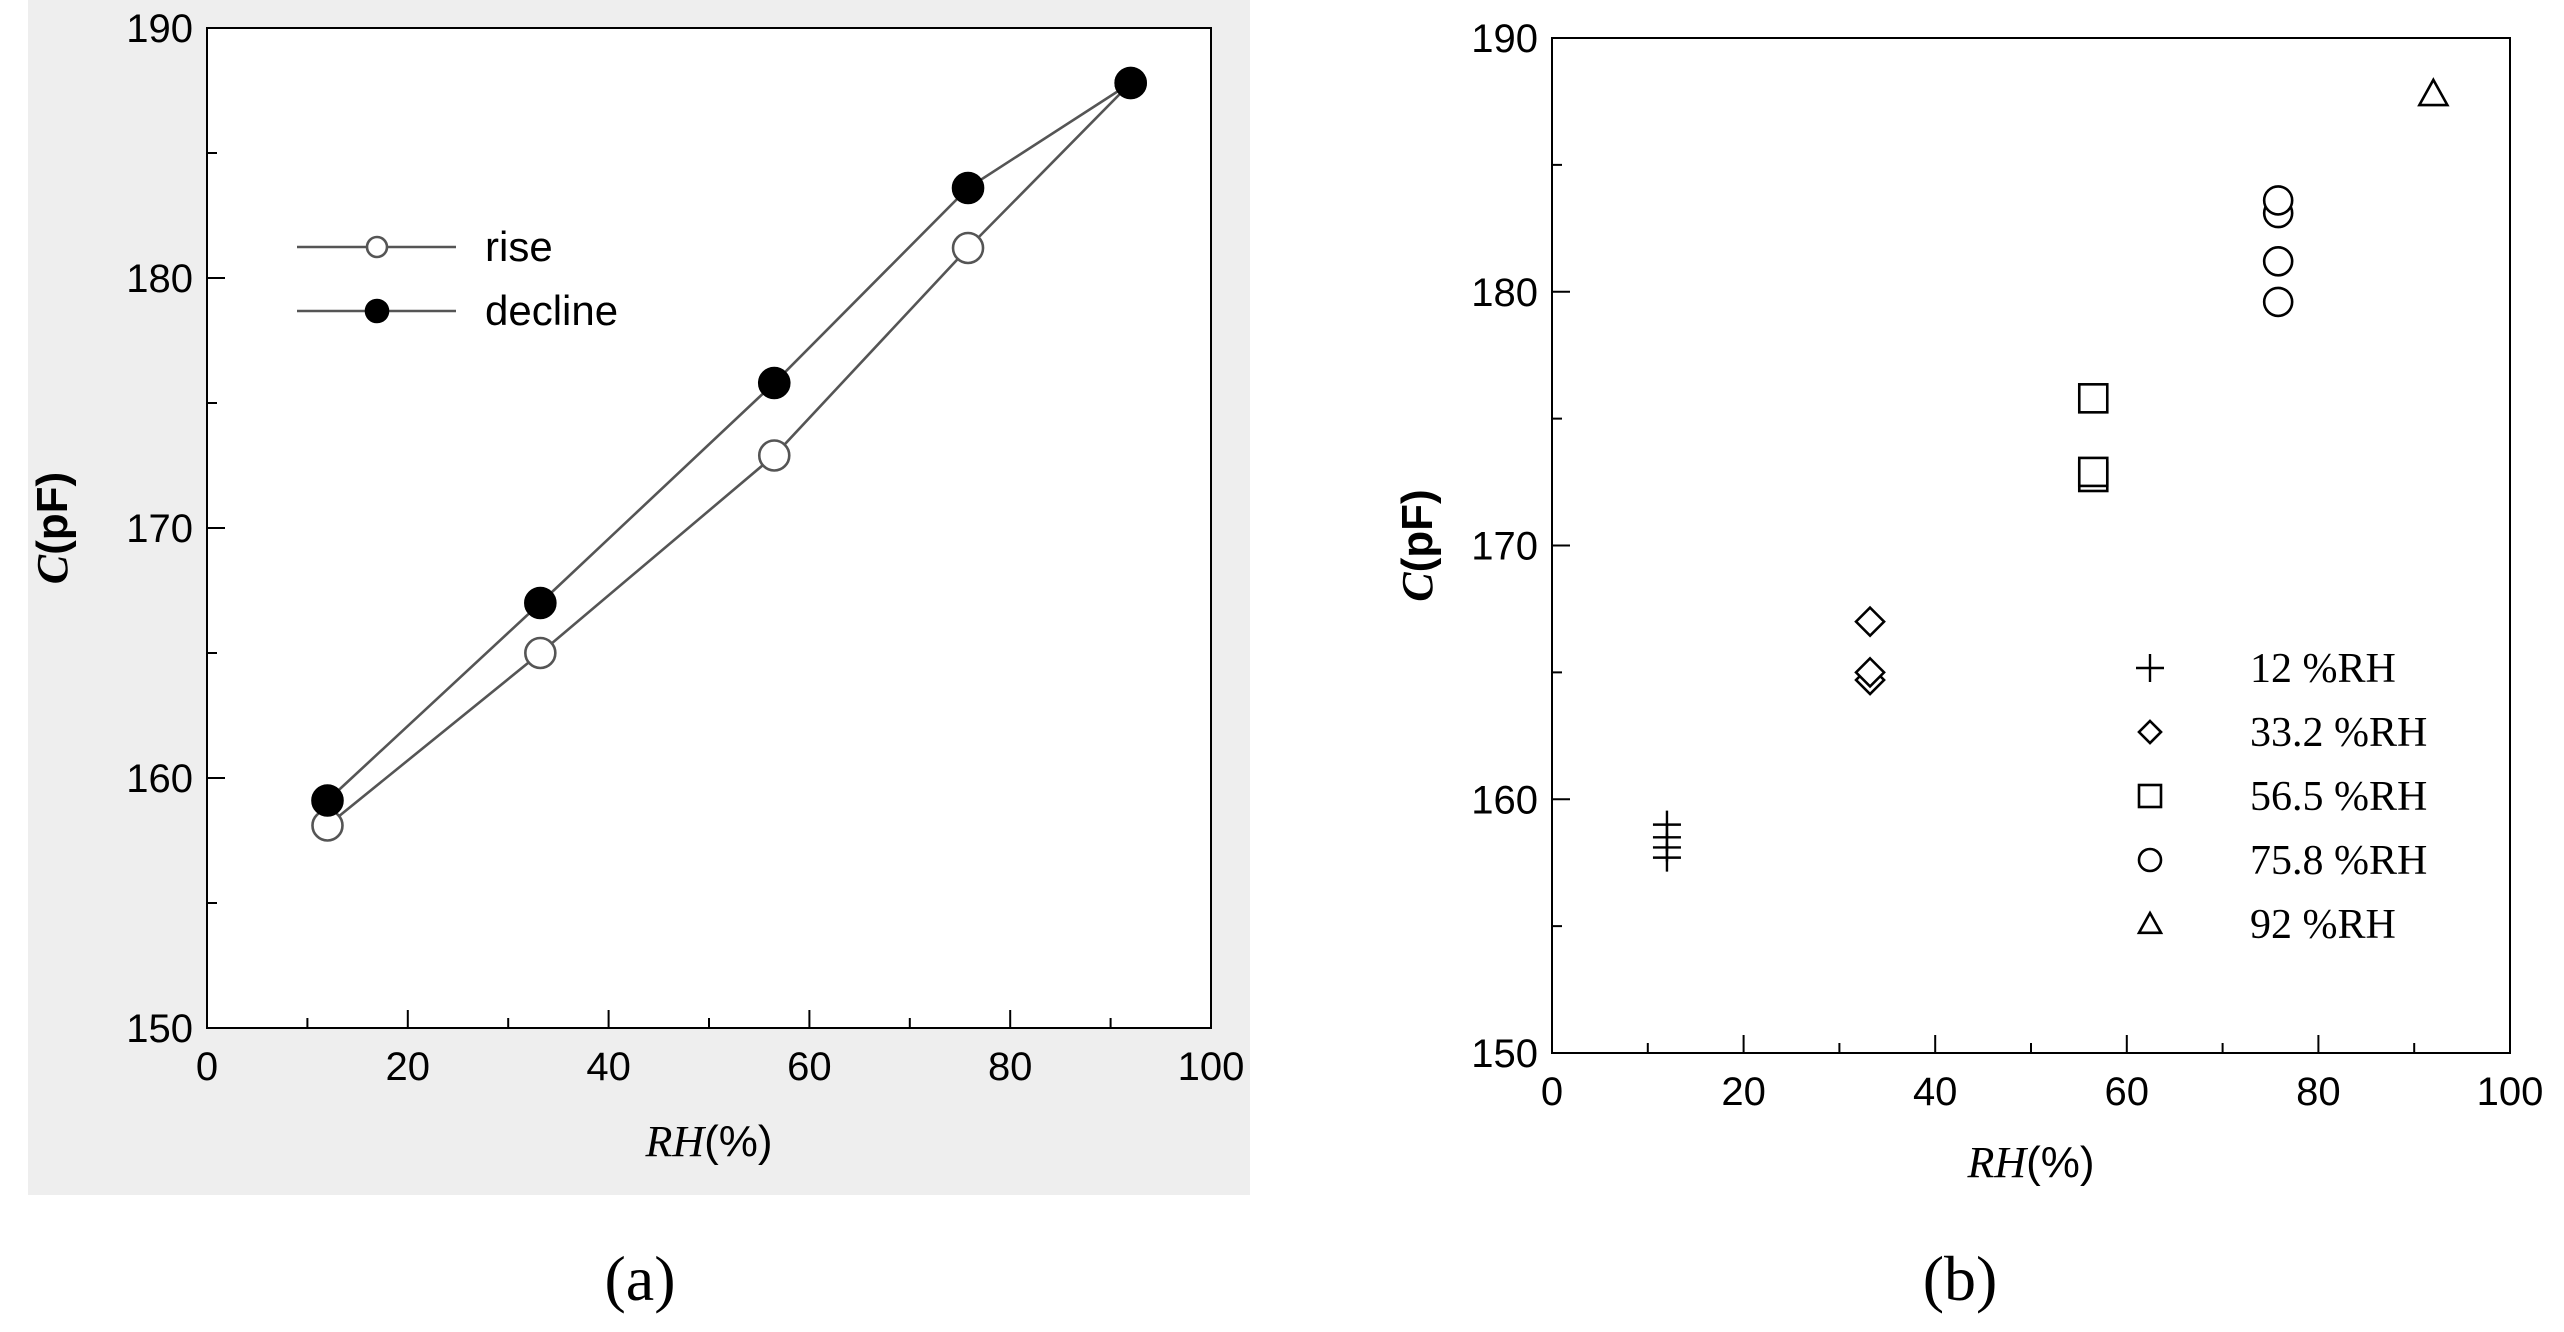 The height and width of the screenshot is (1332, 2564). I want to click on legend-label: rise, so click(519, 246).